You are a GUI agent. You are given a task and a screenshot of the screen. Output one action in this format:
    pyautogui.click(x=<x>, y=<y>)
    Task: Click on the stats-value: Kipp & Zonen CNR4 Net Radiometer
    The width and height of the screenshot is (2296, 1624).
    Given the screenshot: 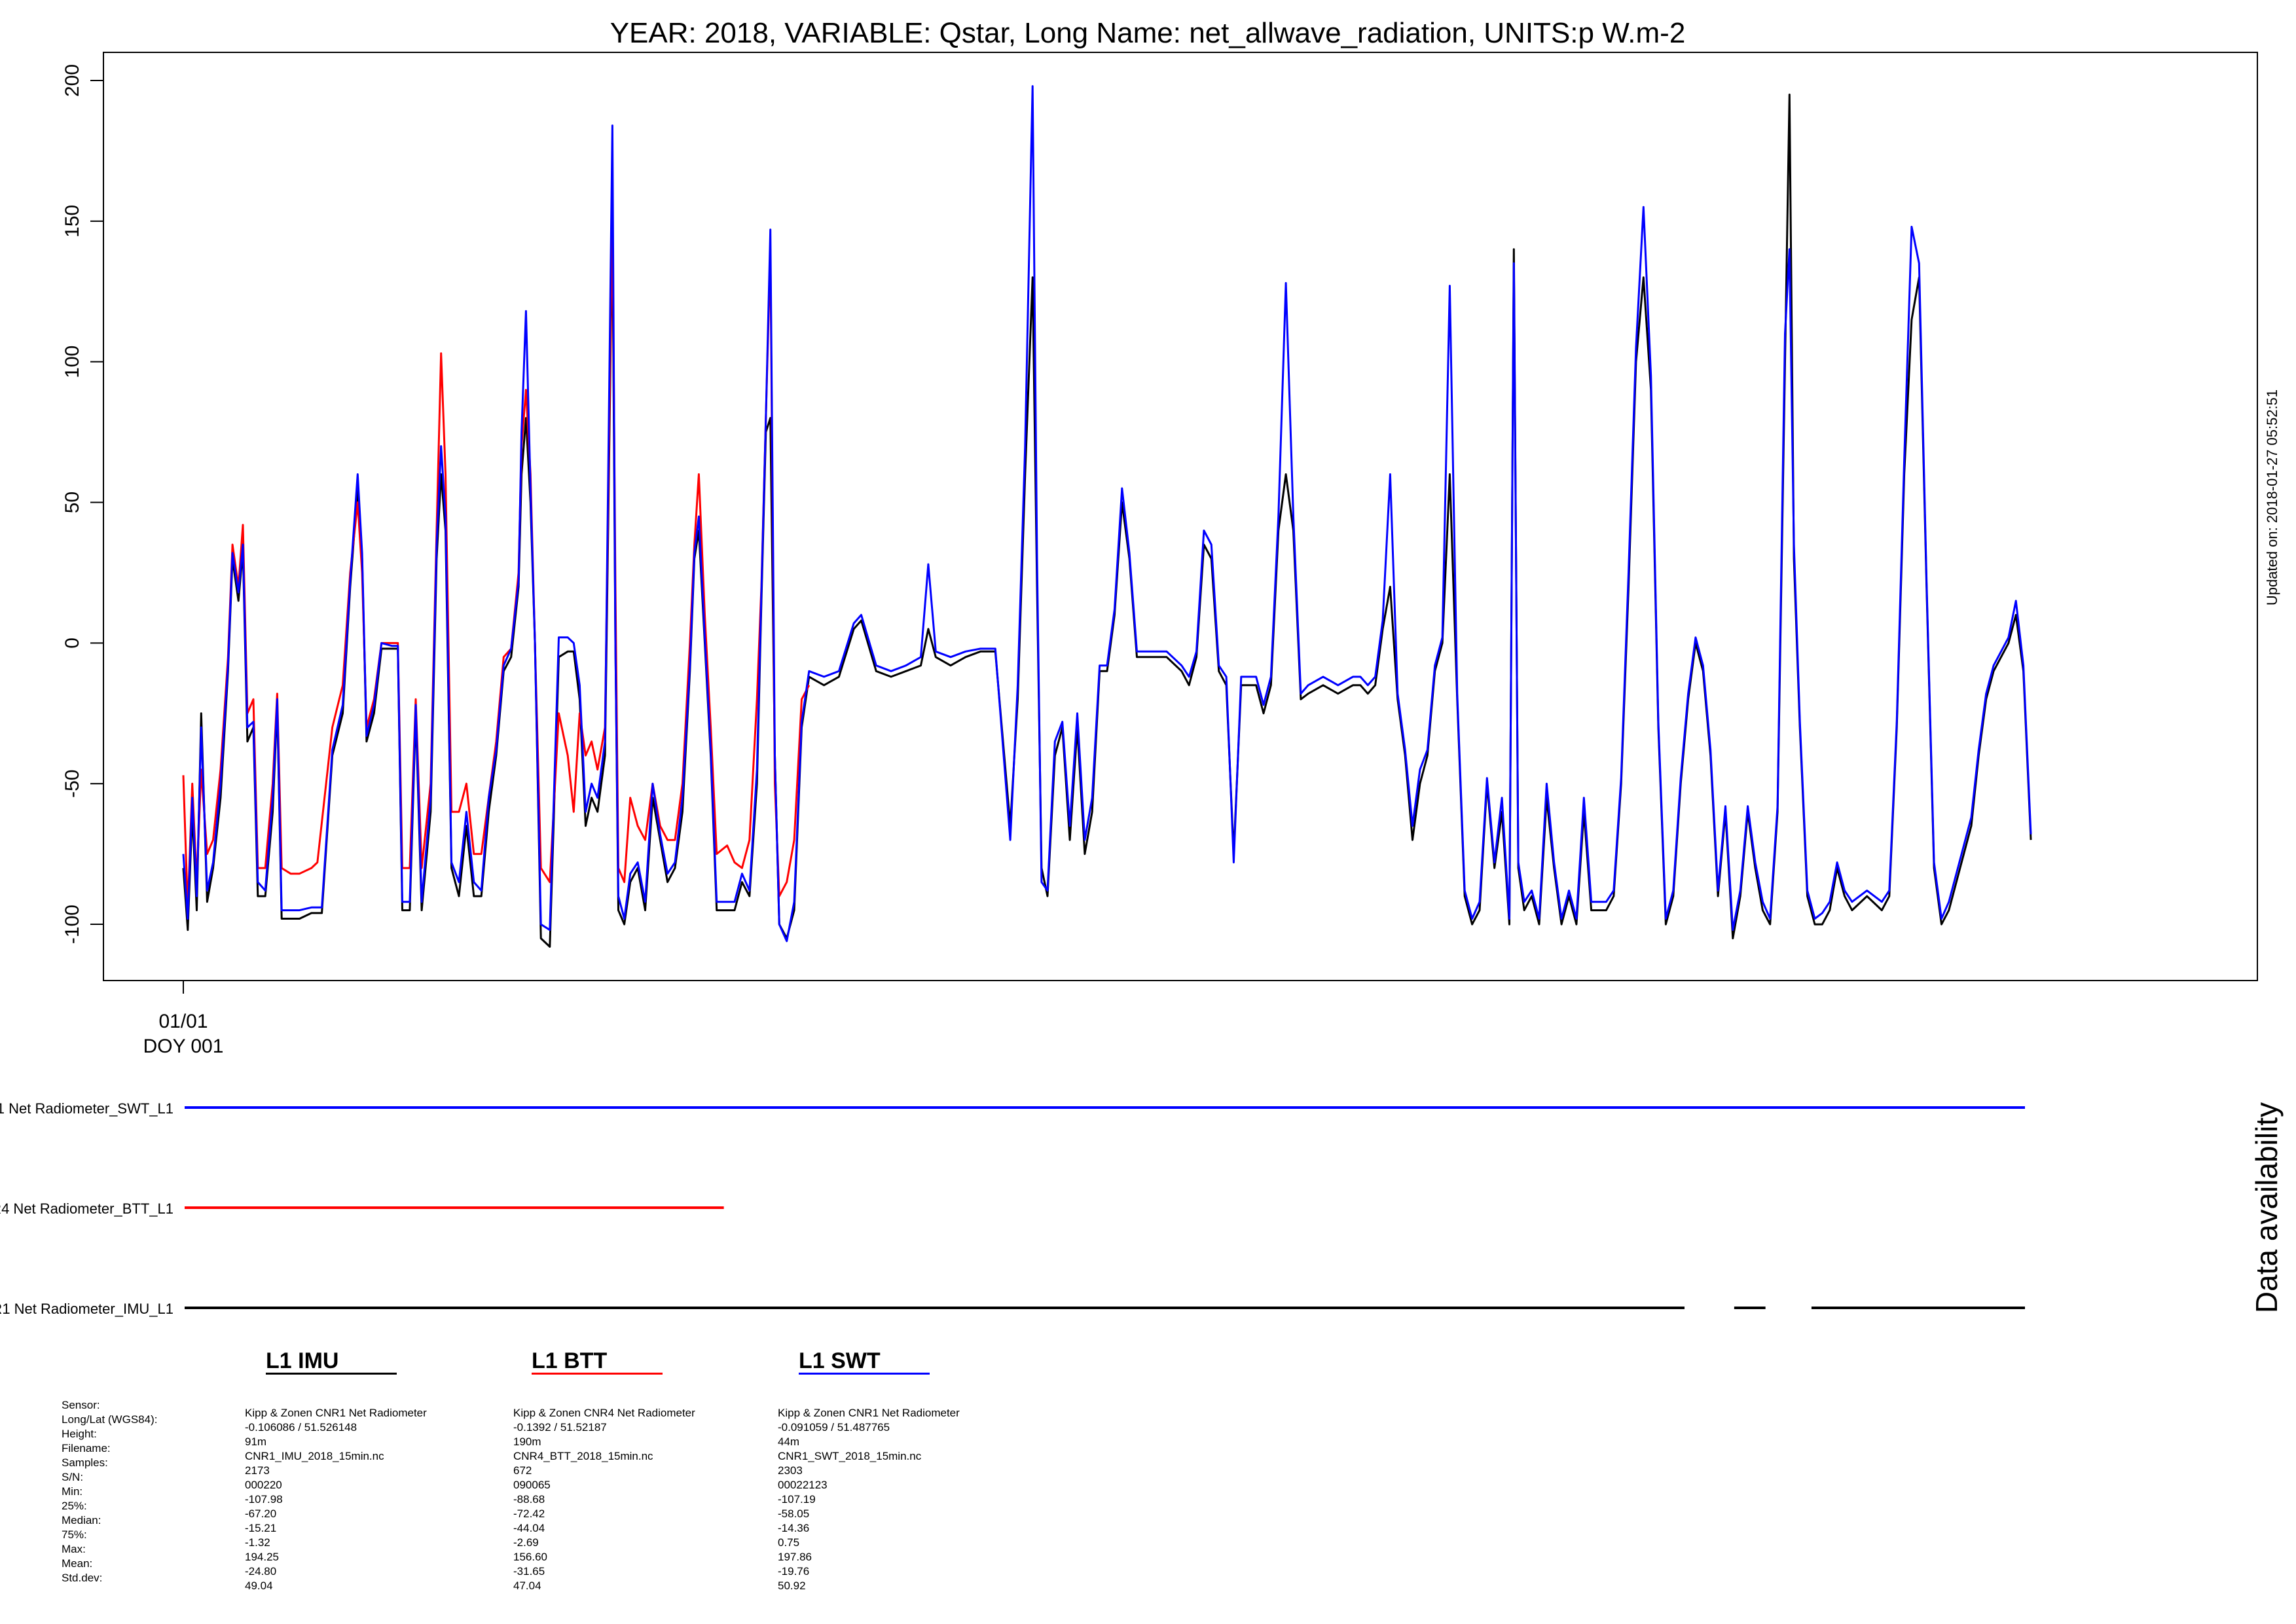 What is the action you would take?
    pyautogui.click(x=604, y=1413)
    